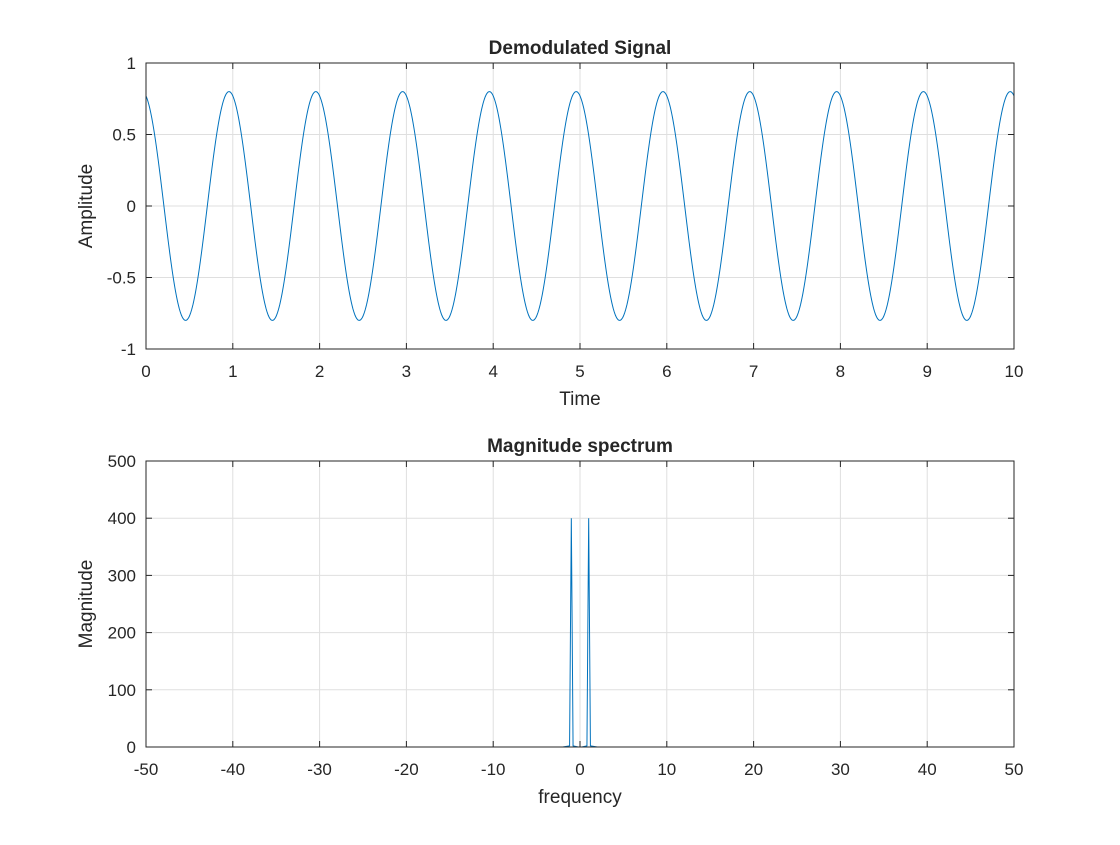  I want to click on top-y-tick-label: 0.5, so click(124, 135).